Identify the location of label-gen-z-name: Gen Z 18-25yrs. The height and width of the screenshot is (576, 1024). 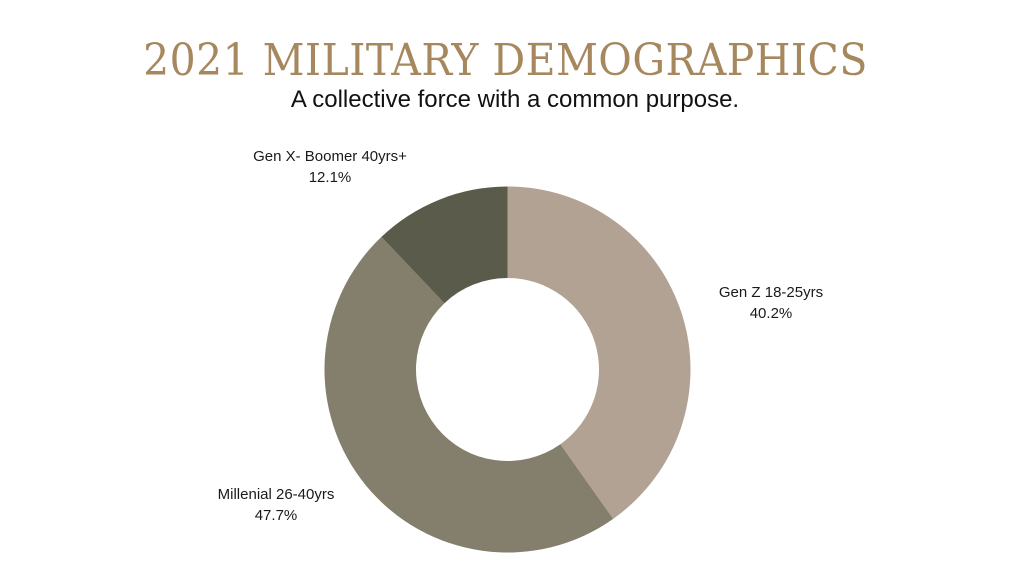
(771, 292).